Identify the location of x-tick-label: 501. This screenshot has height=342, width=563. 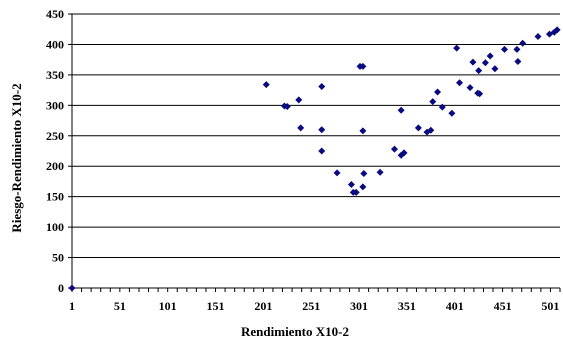
(550, 306).